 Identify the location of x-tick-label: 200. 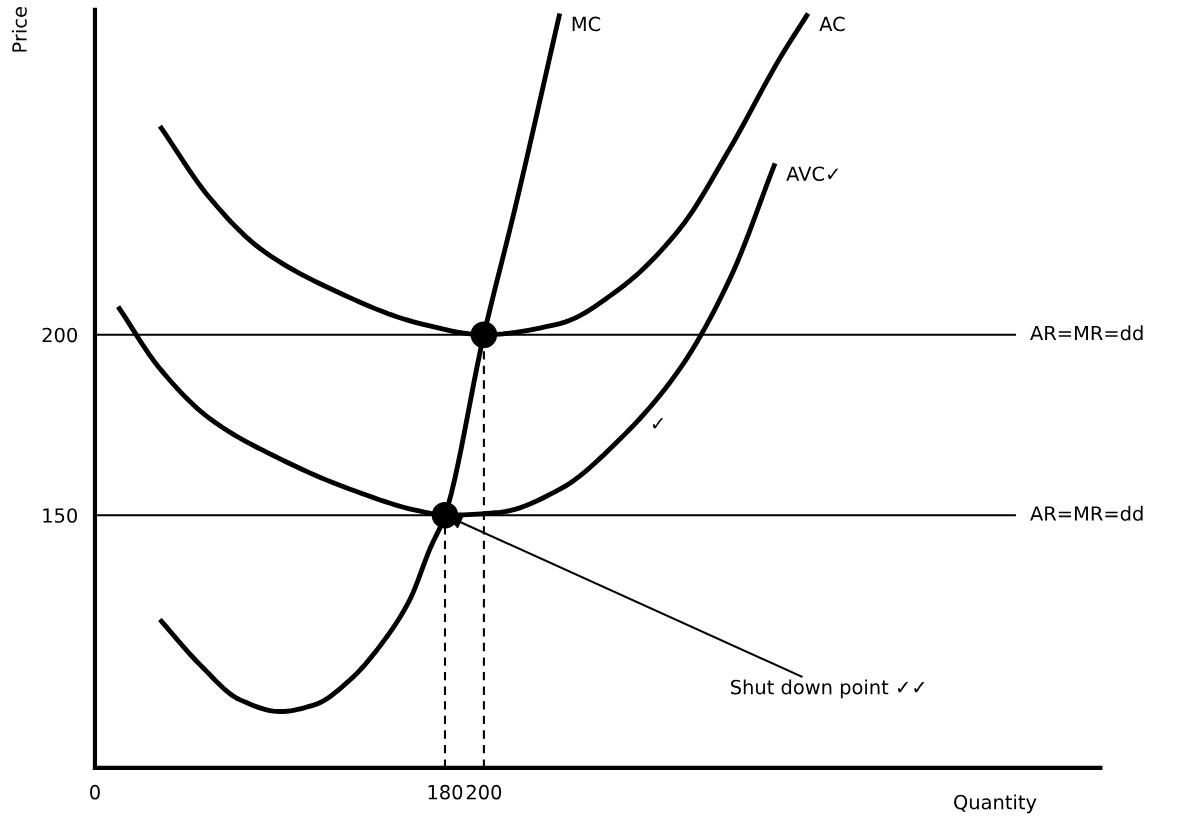
(484, 792).